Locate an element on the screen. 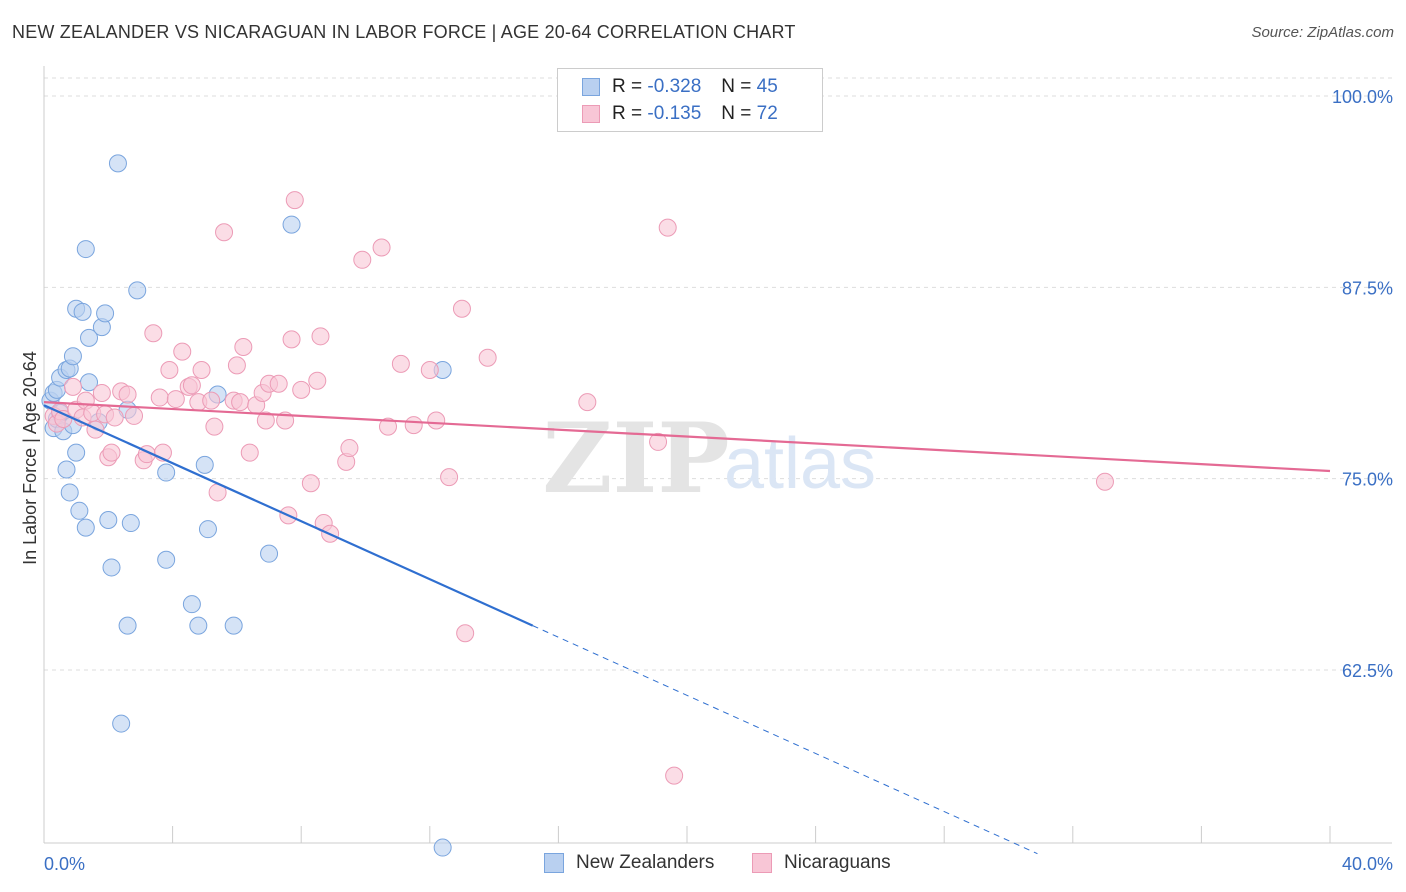 This screenshot has width=1406, height=892. legend-item-nicaraguans: Nicaraguans is located at coordinates (821, 863).